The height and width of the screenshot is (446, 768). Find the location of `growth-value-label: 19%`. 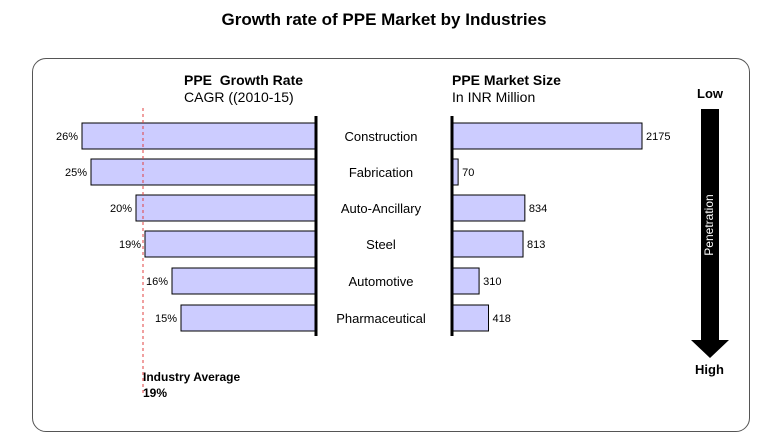

growth-value-label: 19% is located at coordinates (130, 245).